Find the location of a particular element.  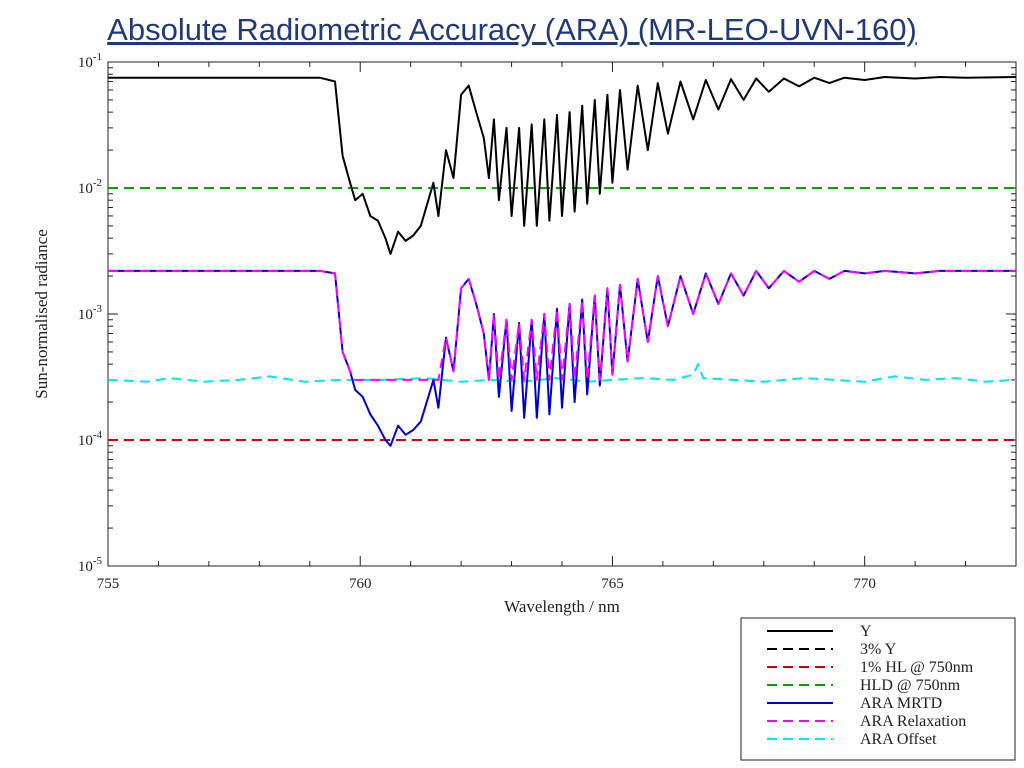

series-ara-offset is located at coordinates (562, 373).